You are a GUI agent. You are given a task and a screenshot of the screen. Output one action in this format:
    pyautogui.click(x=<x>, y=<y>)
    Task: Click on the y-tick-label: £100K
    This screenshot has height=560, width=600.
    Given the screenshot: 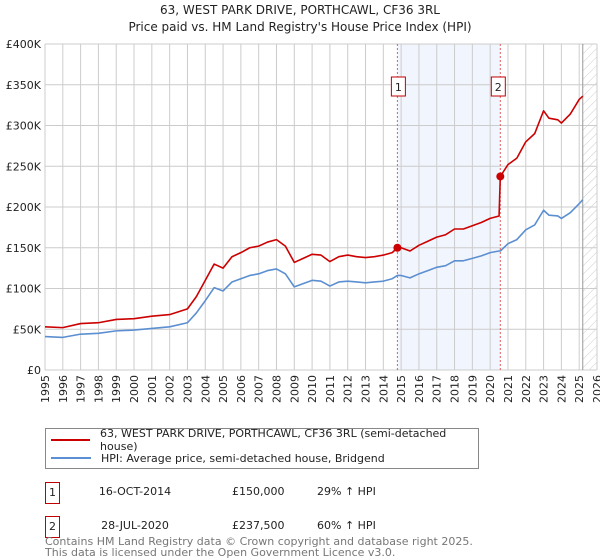 What is the action you would take?
    pyautogui.click(x=24, y=289)
    